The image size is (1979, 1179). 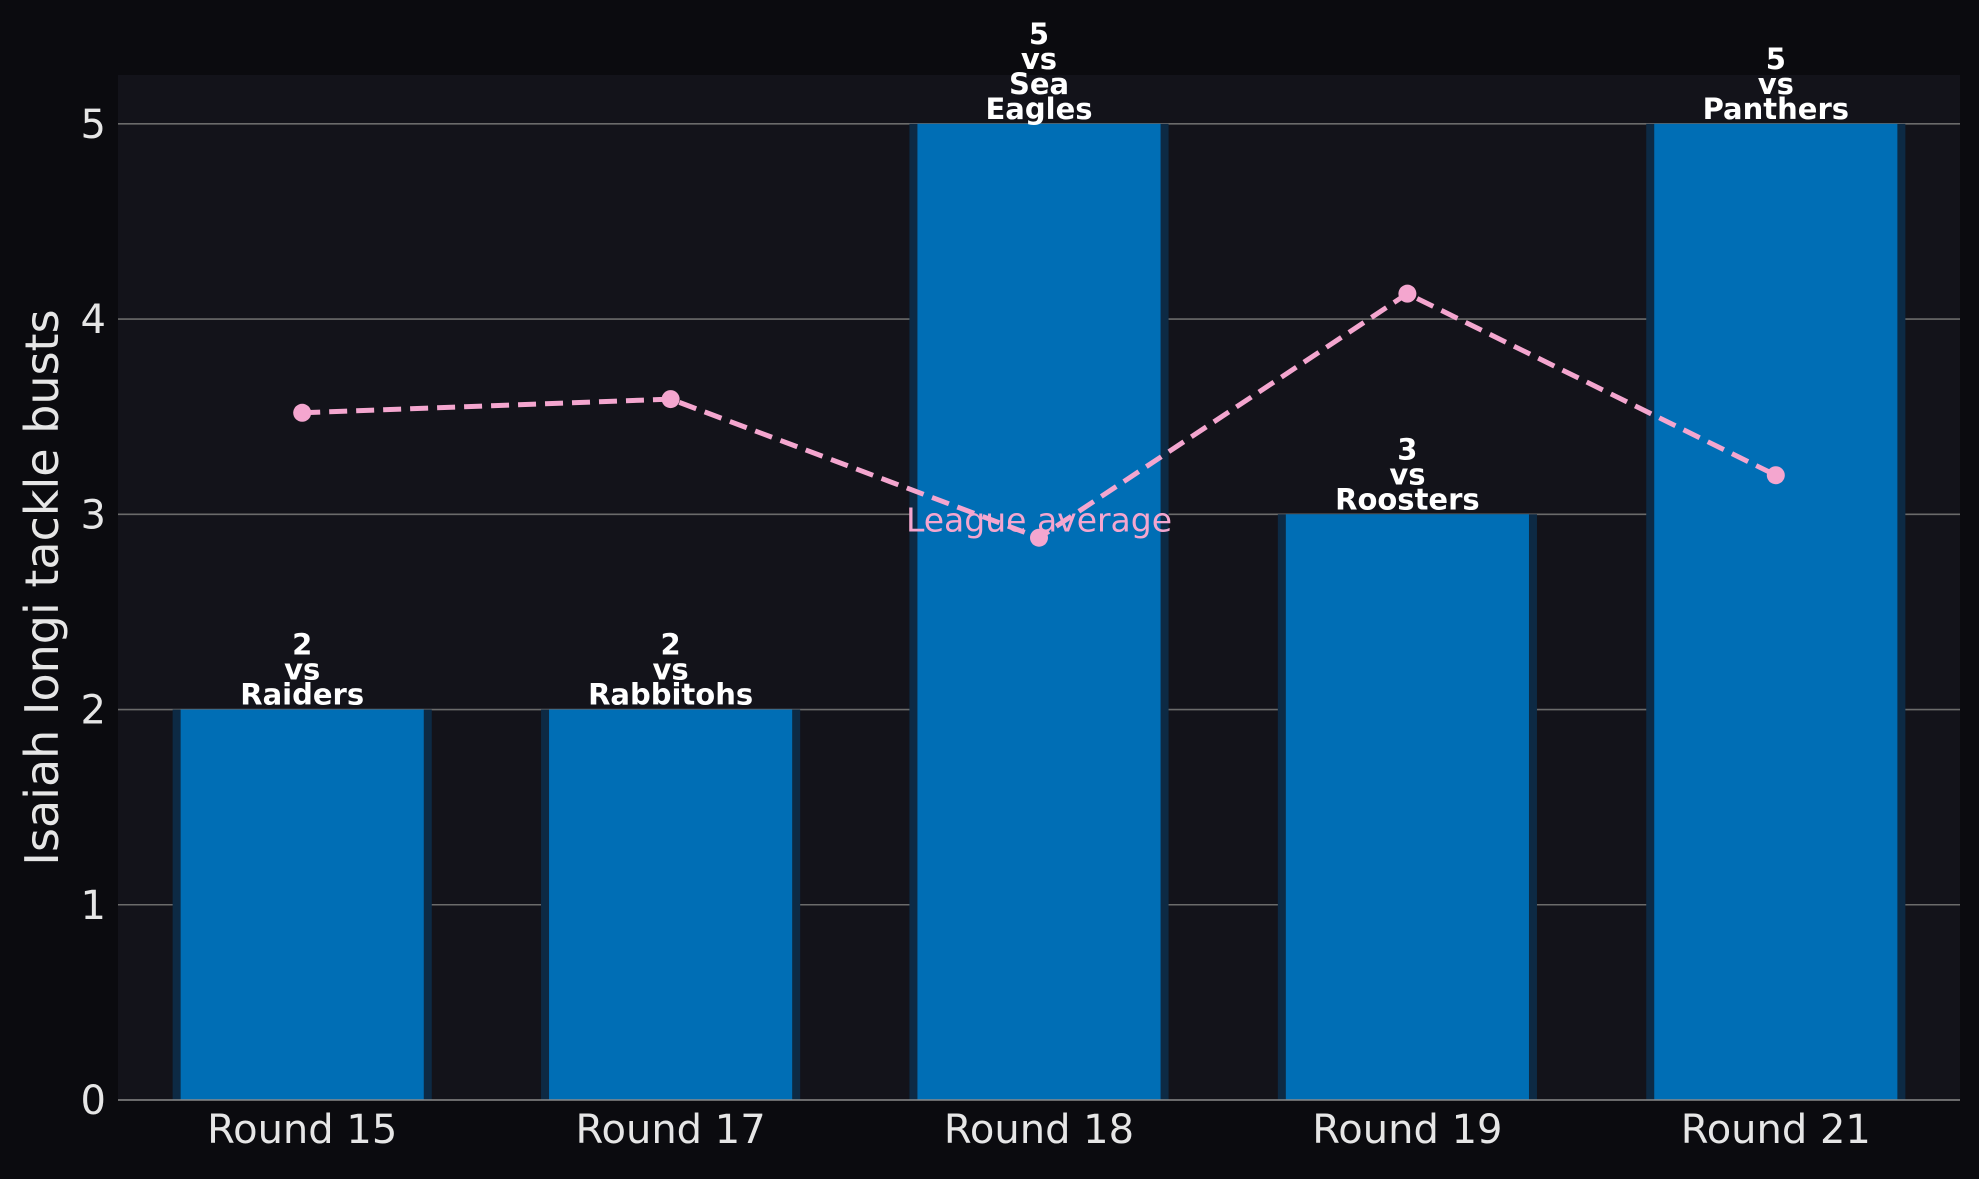 I want to click on x-tick-label: Round 18, so click(x=1039, y=1130).